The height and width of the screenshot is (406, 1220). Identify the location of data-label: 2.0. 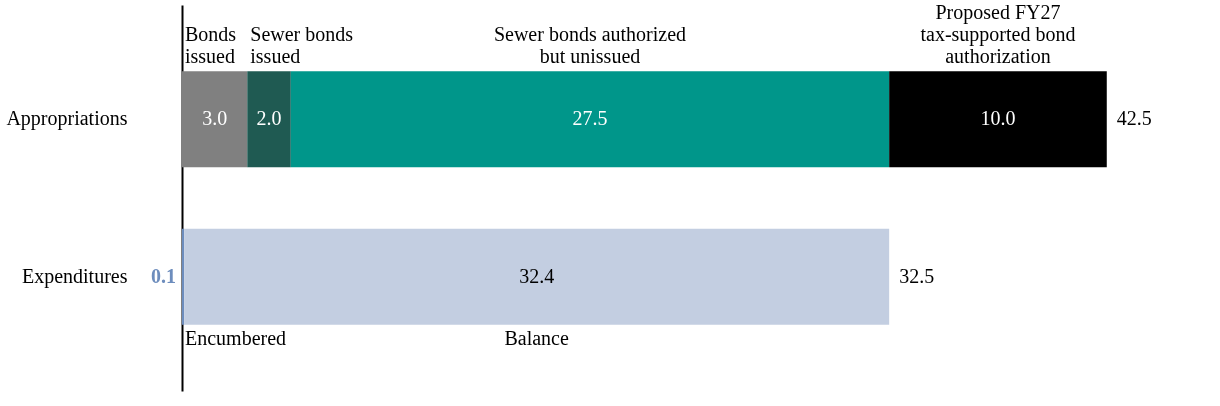
(269, 118).